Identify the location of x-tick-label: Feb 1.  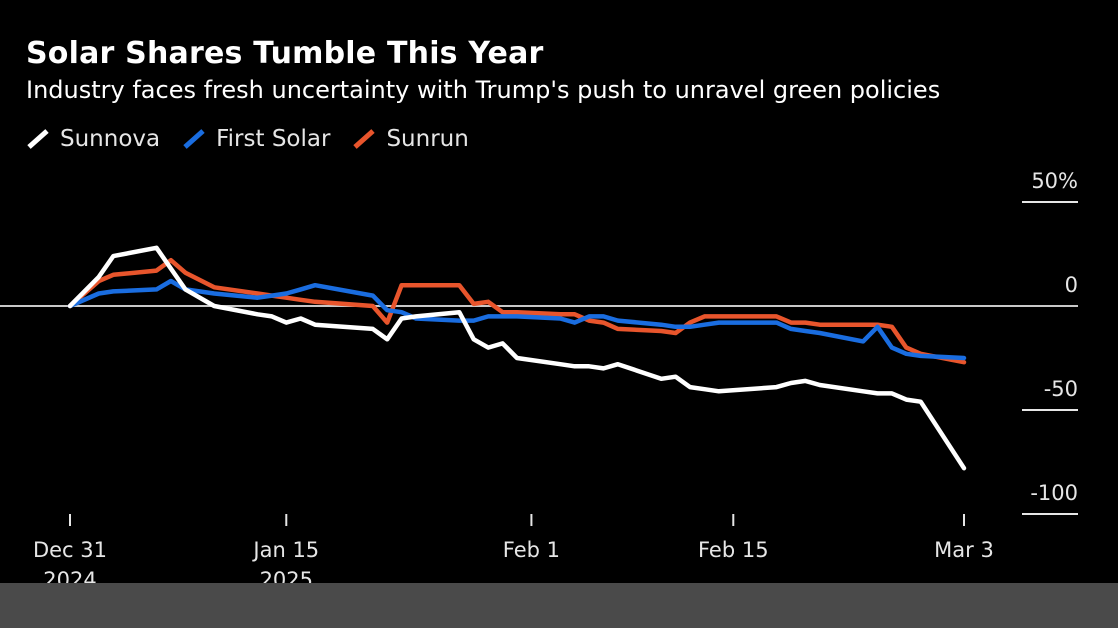
(531, 550).